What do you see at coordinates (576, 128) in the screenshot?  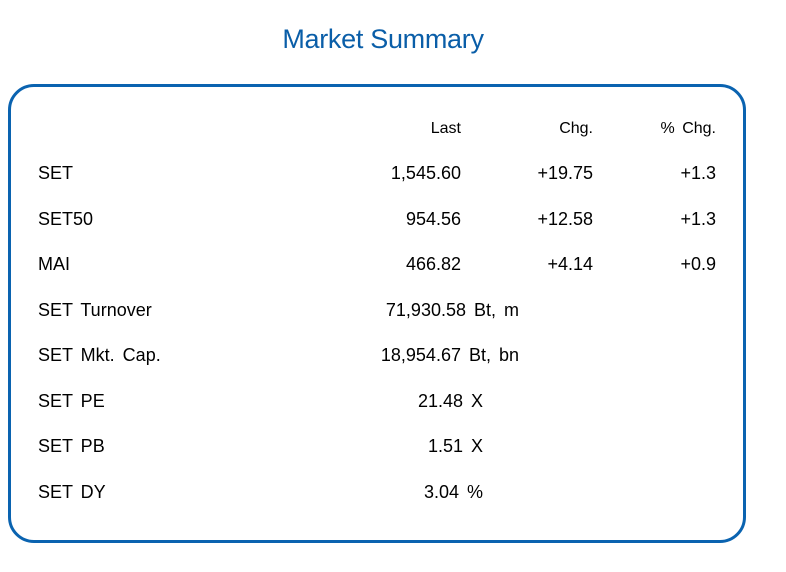 I see `column-header-chg: Chg.` at bounding box center [576, 128].